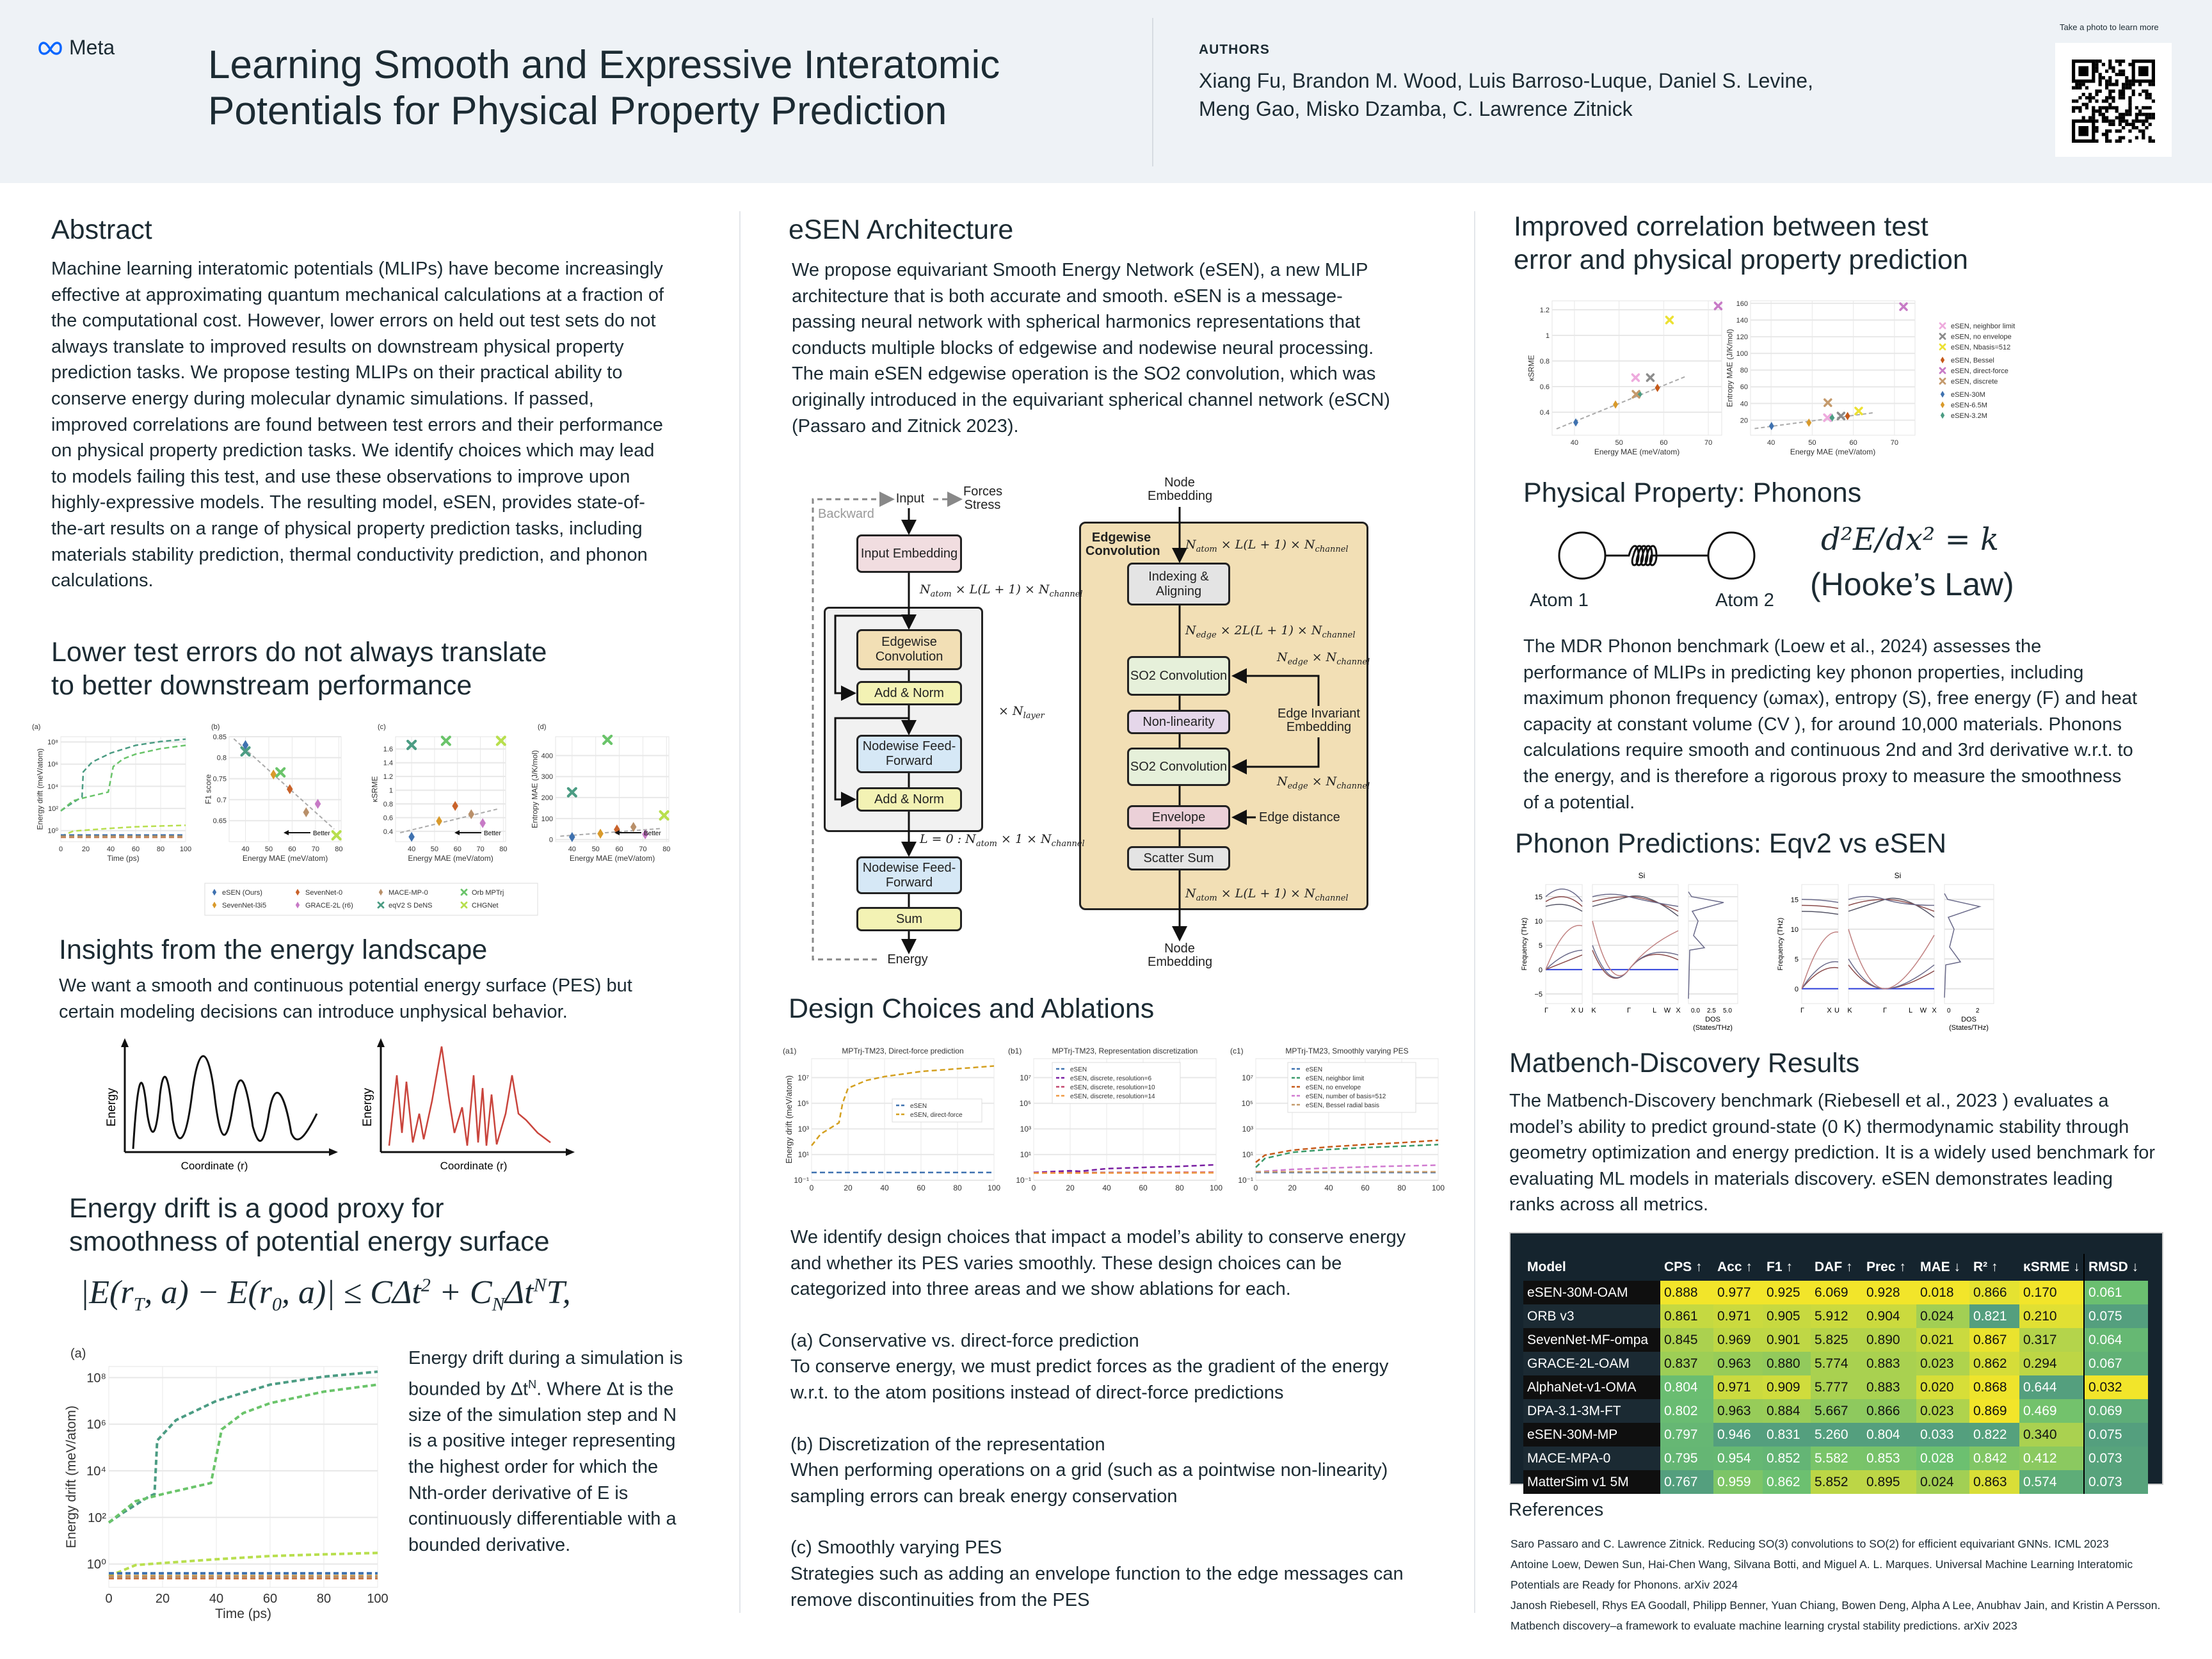 The width and height of the screenshot is (2212, 1659). What do you see at coordinates (1734, 1267) in the screenshot?
I see `column-header: Acc ↑` at bounding box center [1734, 1267].